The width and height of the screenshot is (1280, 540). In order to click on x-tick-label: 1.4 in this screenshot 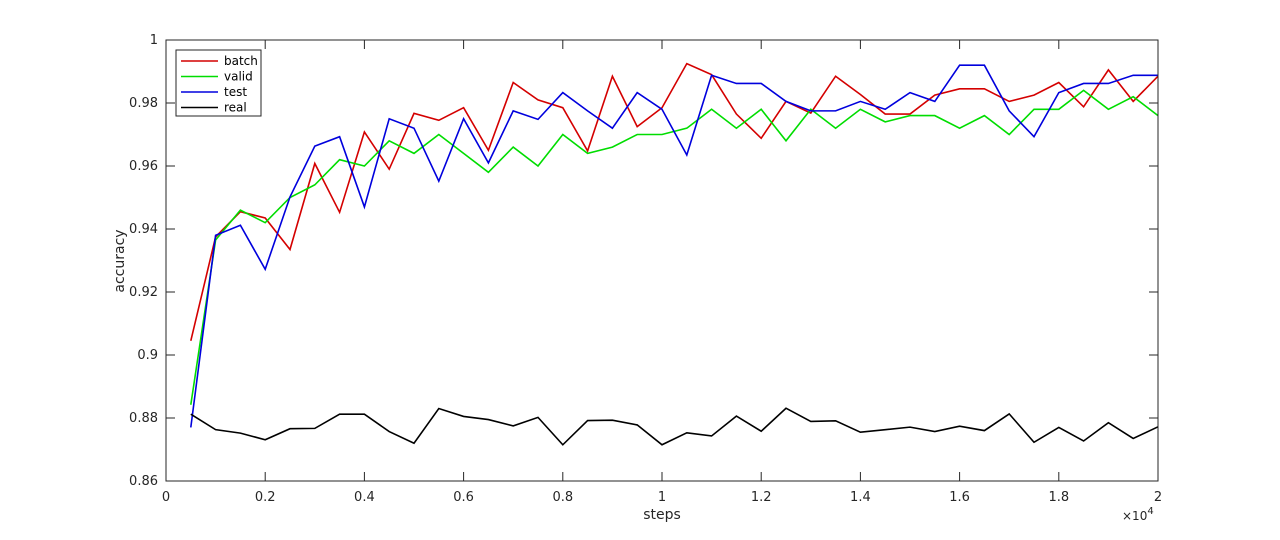, I will do `click(860, 497)`.